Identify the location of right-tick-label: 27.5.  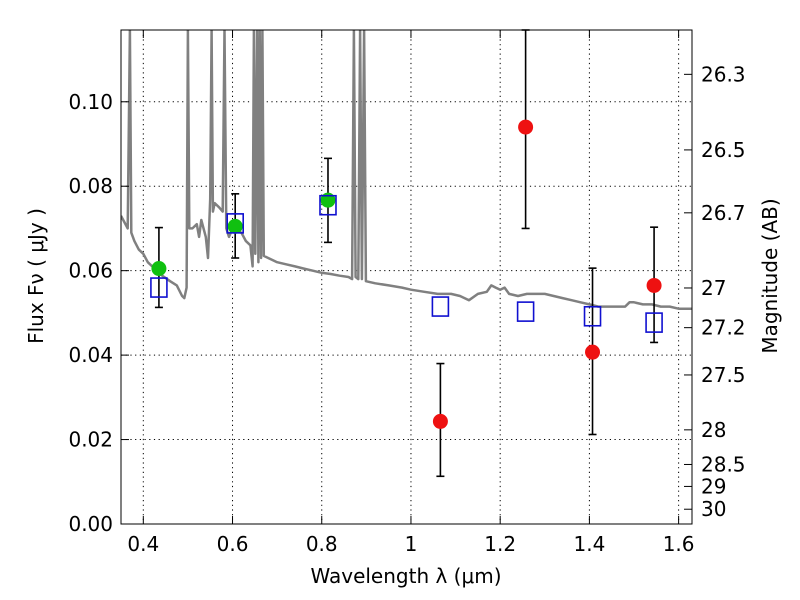
(723, 375).